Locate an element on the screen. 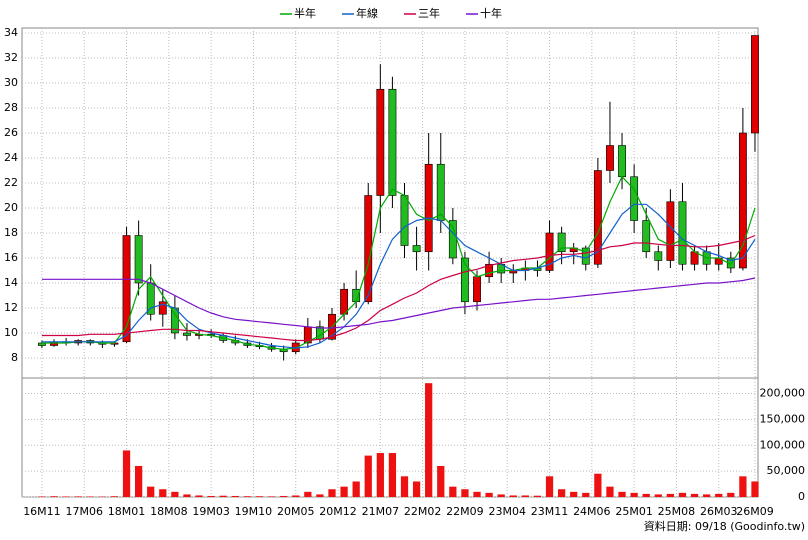 Image resolution: width=808 pixels, height=540 pixels. y-tick-label: 30 is located at coordinates (11, 82).